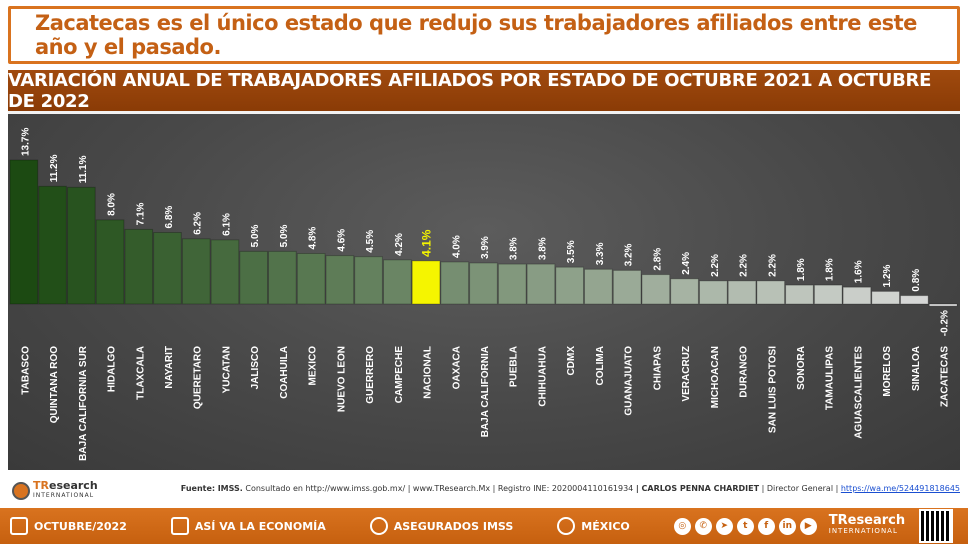 This screenshot has height=544, width=968. I want to click on category-label: SONORA, so click(801, 368).